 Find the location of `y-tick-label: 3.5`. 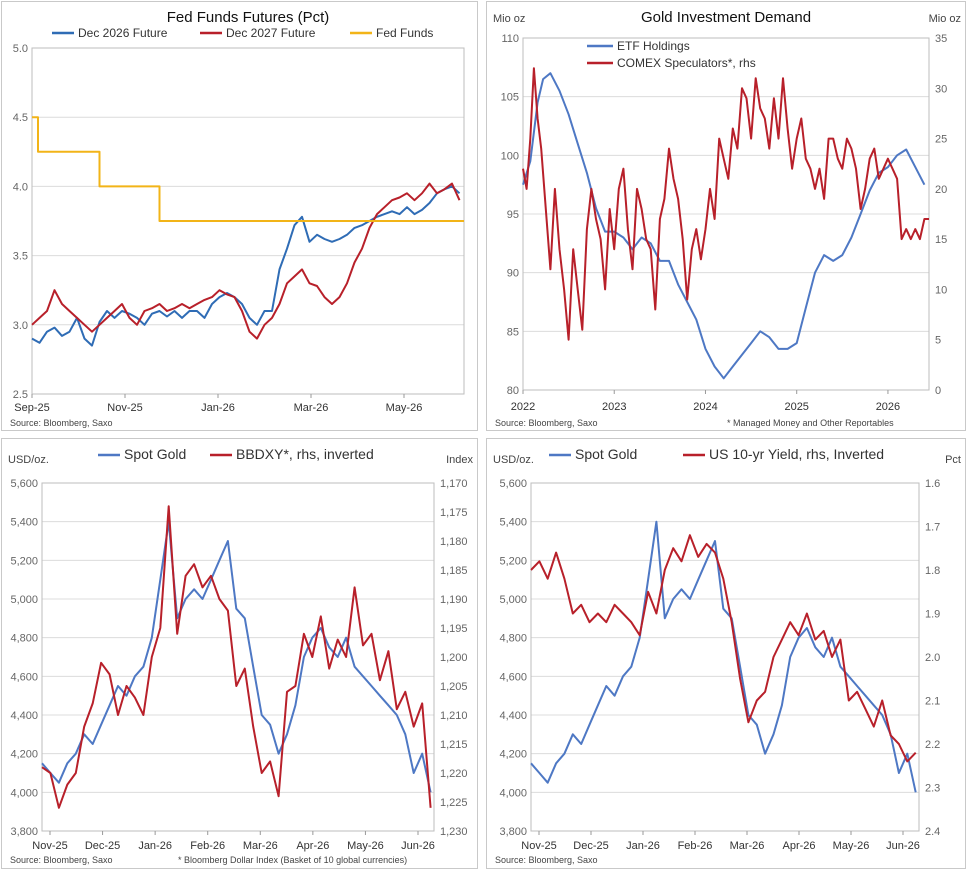

y-tick-label: 3.5 is located at coordinates (20, 257).